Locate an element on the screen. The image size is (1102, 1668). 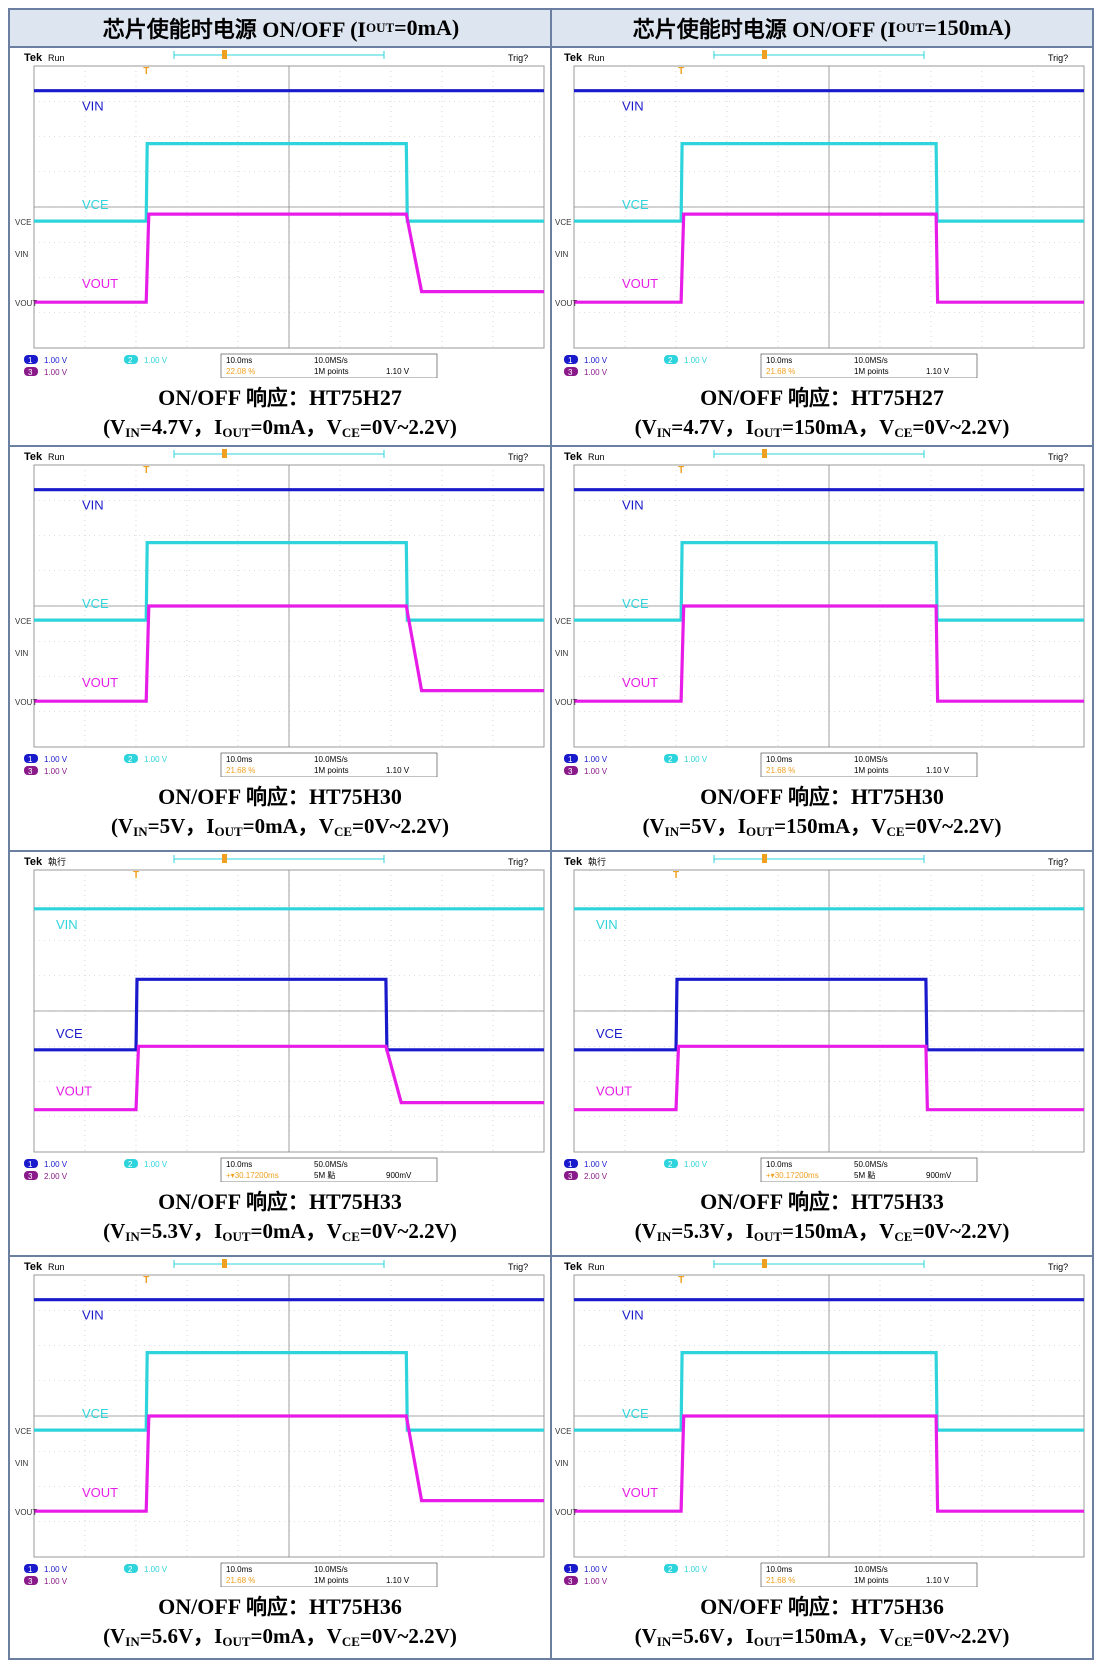
caption-title-h36-150: ON/OFF 响应：HT75H36 is located at coordinates (822, 1606).